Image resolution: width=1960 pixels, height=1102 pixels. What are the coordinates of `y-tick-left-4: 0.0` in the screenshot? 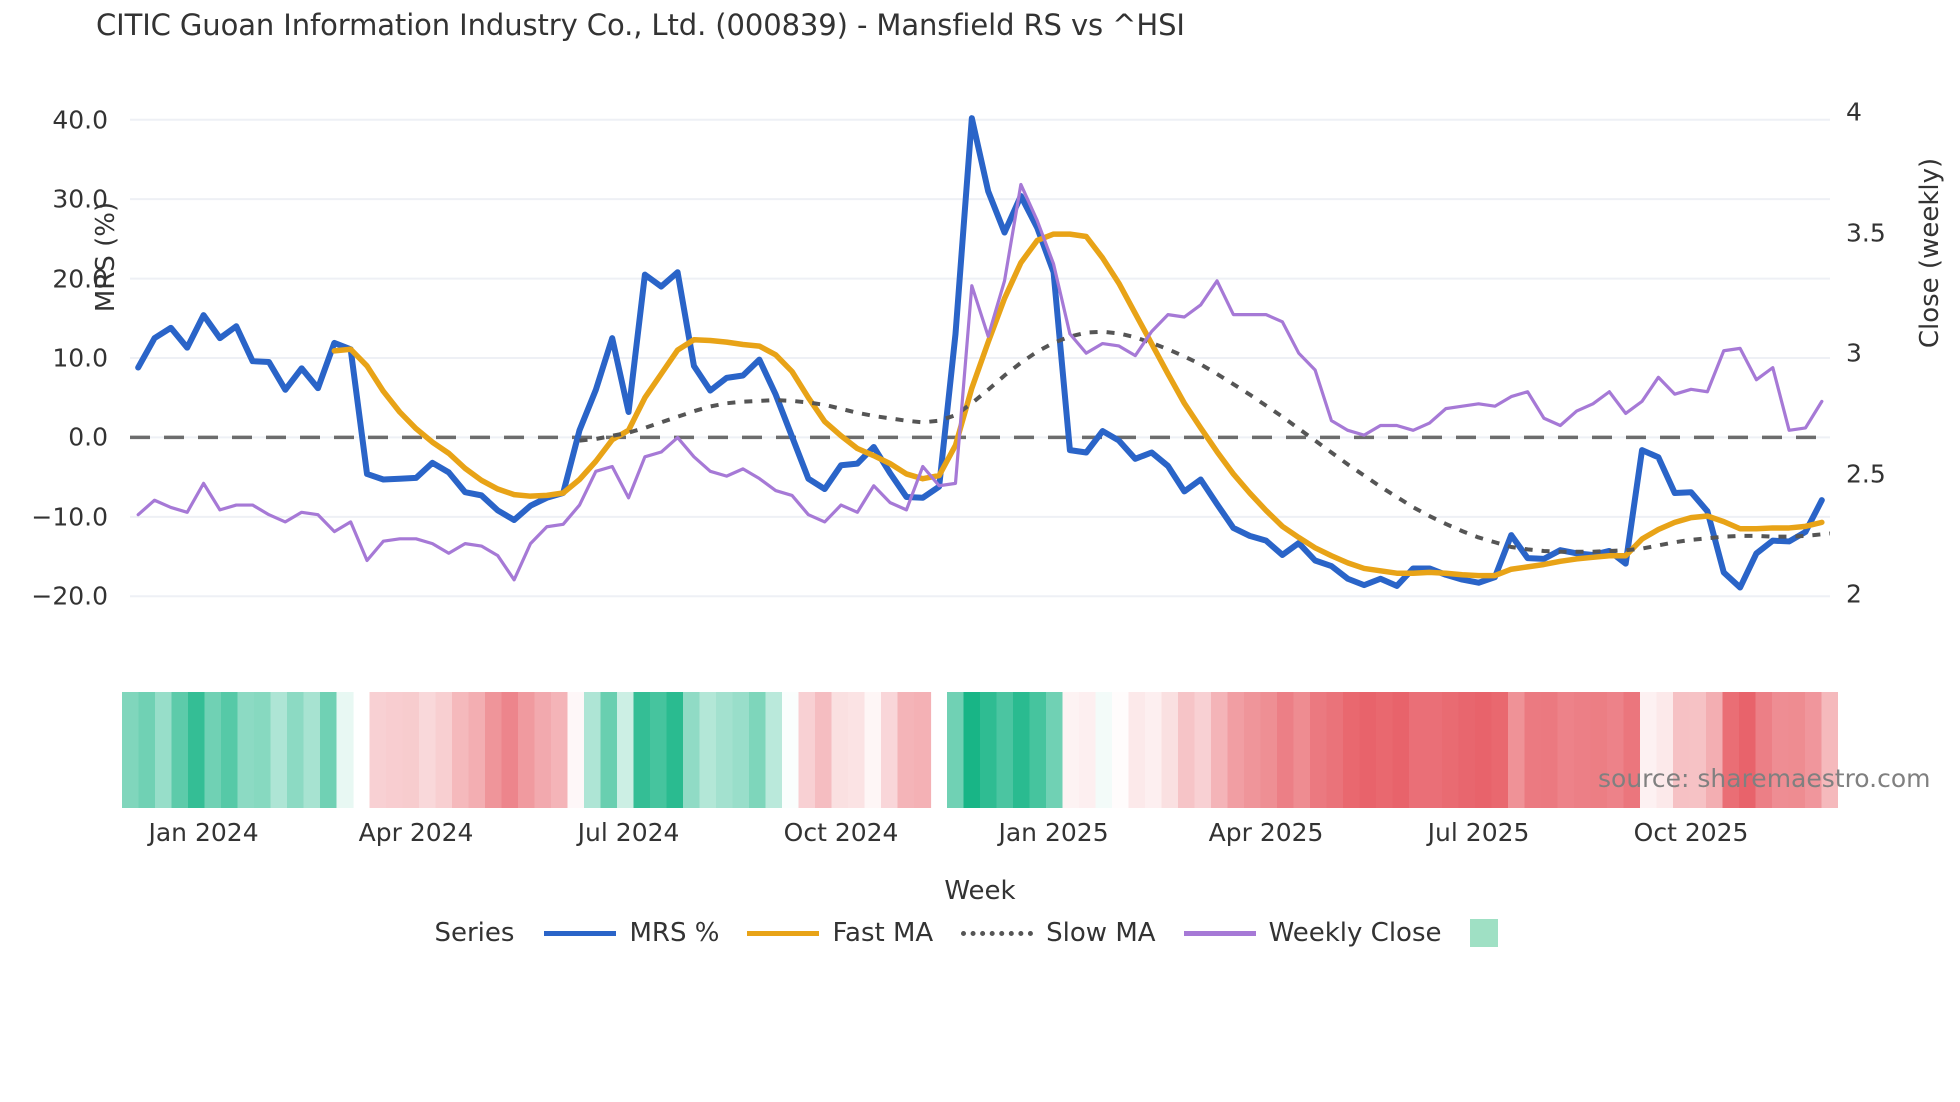 It's located at (88, 437).